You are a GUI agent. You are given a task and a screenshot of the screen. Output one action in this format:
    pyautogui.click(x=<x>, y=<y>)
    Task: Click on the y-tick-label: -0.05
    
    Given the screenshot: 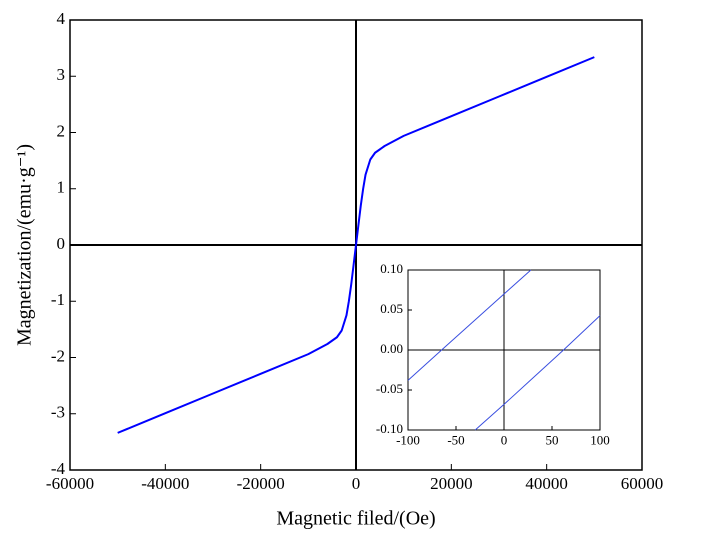 What is the action you would take?
    pyautogui.click(x=389, y=388)
    